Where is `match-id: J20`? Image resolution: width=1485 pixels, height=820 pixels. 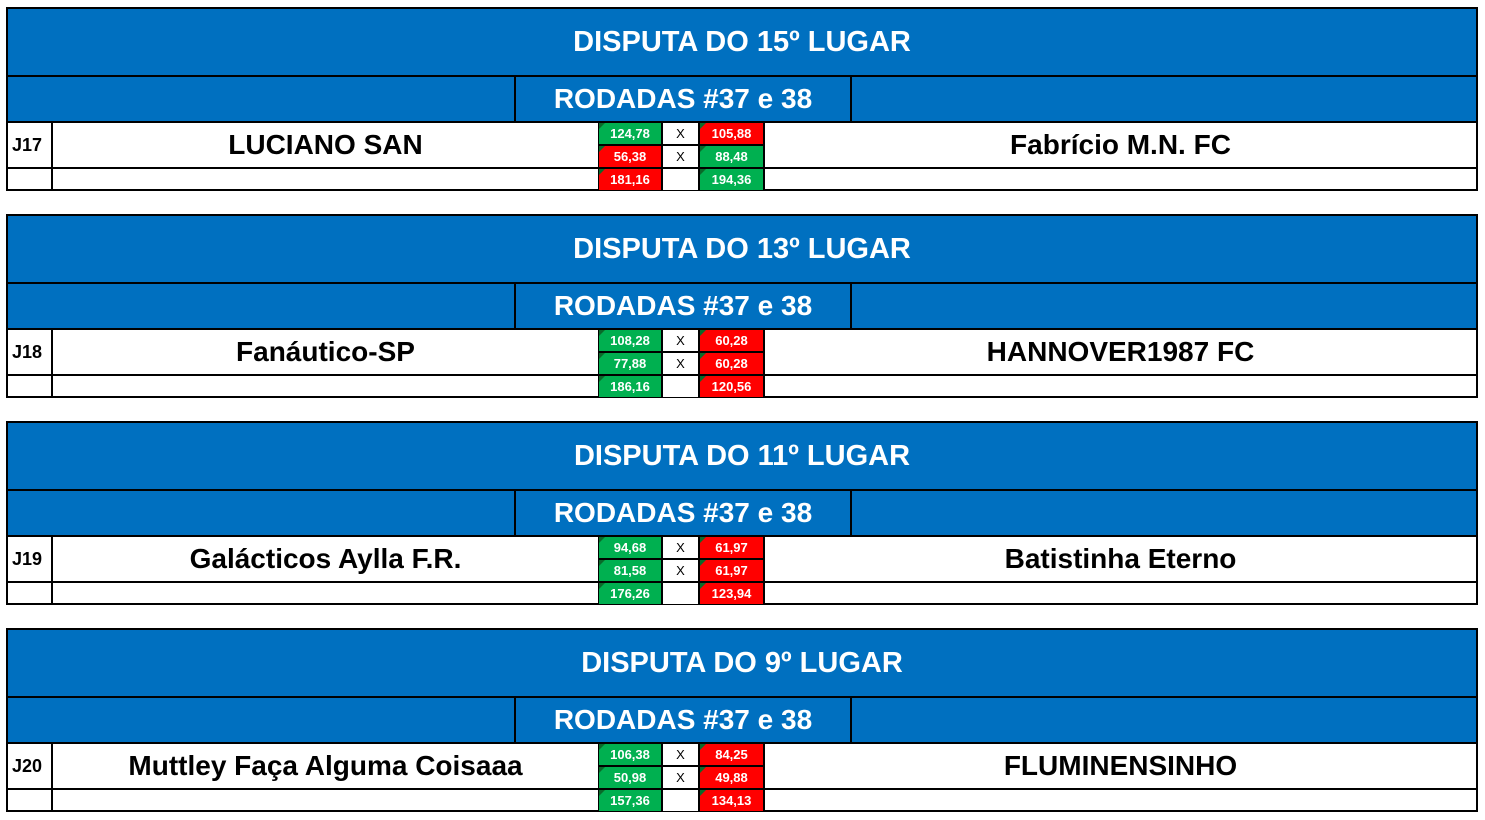 match-id: J20 is located at coordinates (29, 766).